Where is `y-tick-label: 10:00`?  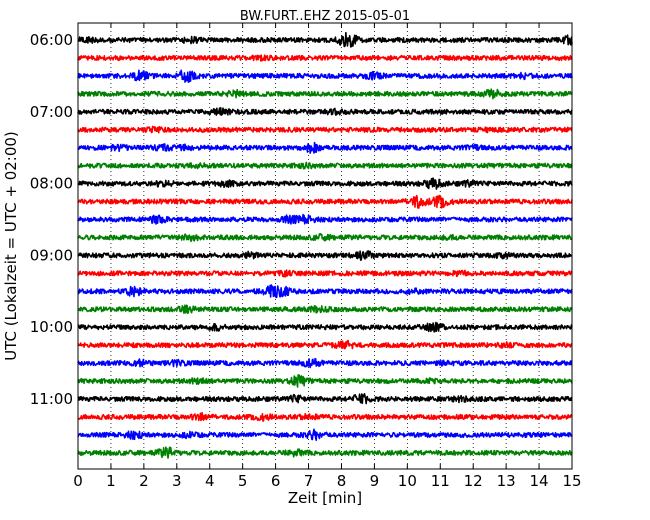
y-tick-label: 10:00 is located at coordinates (51, 327).